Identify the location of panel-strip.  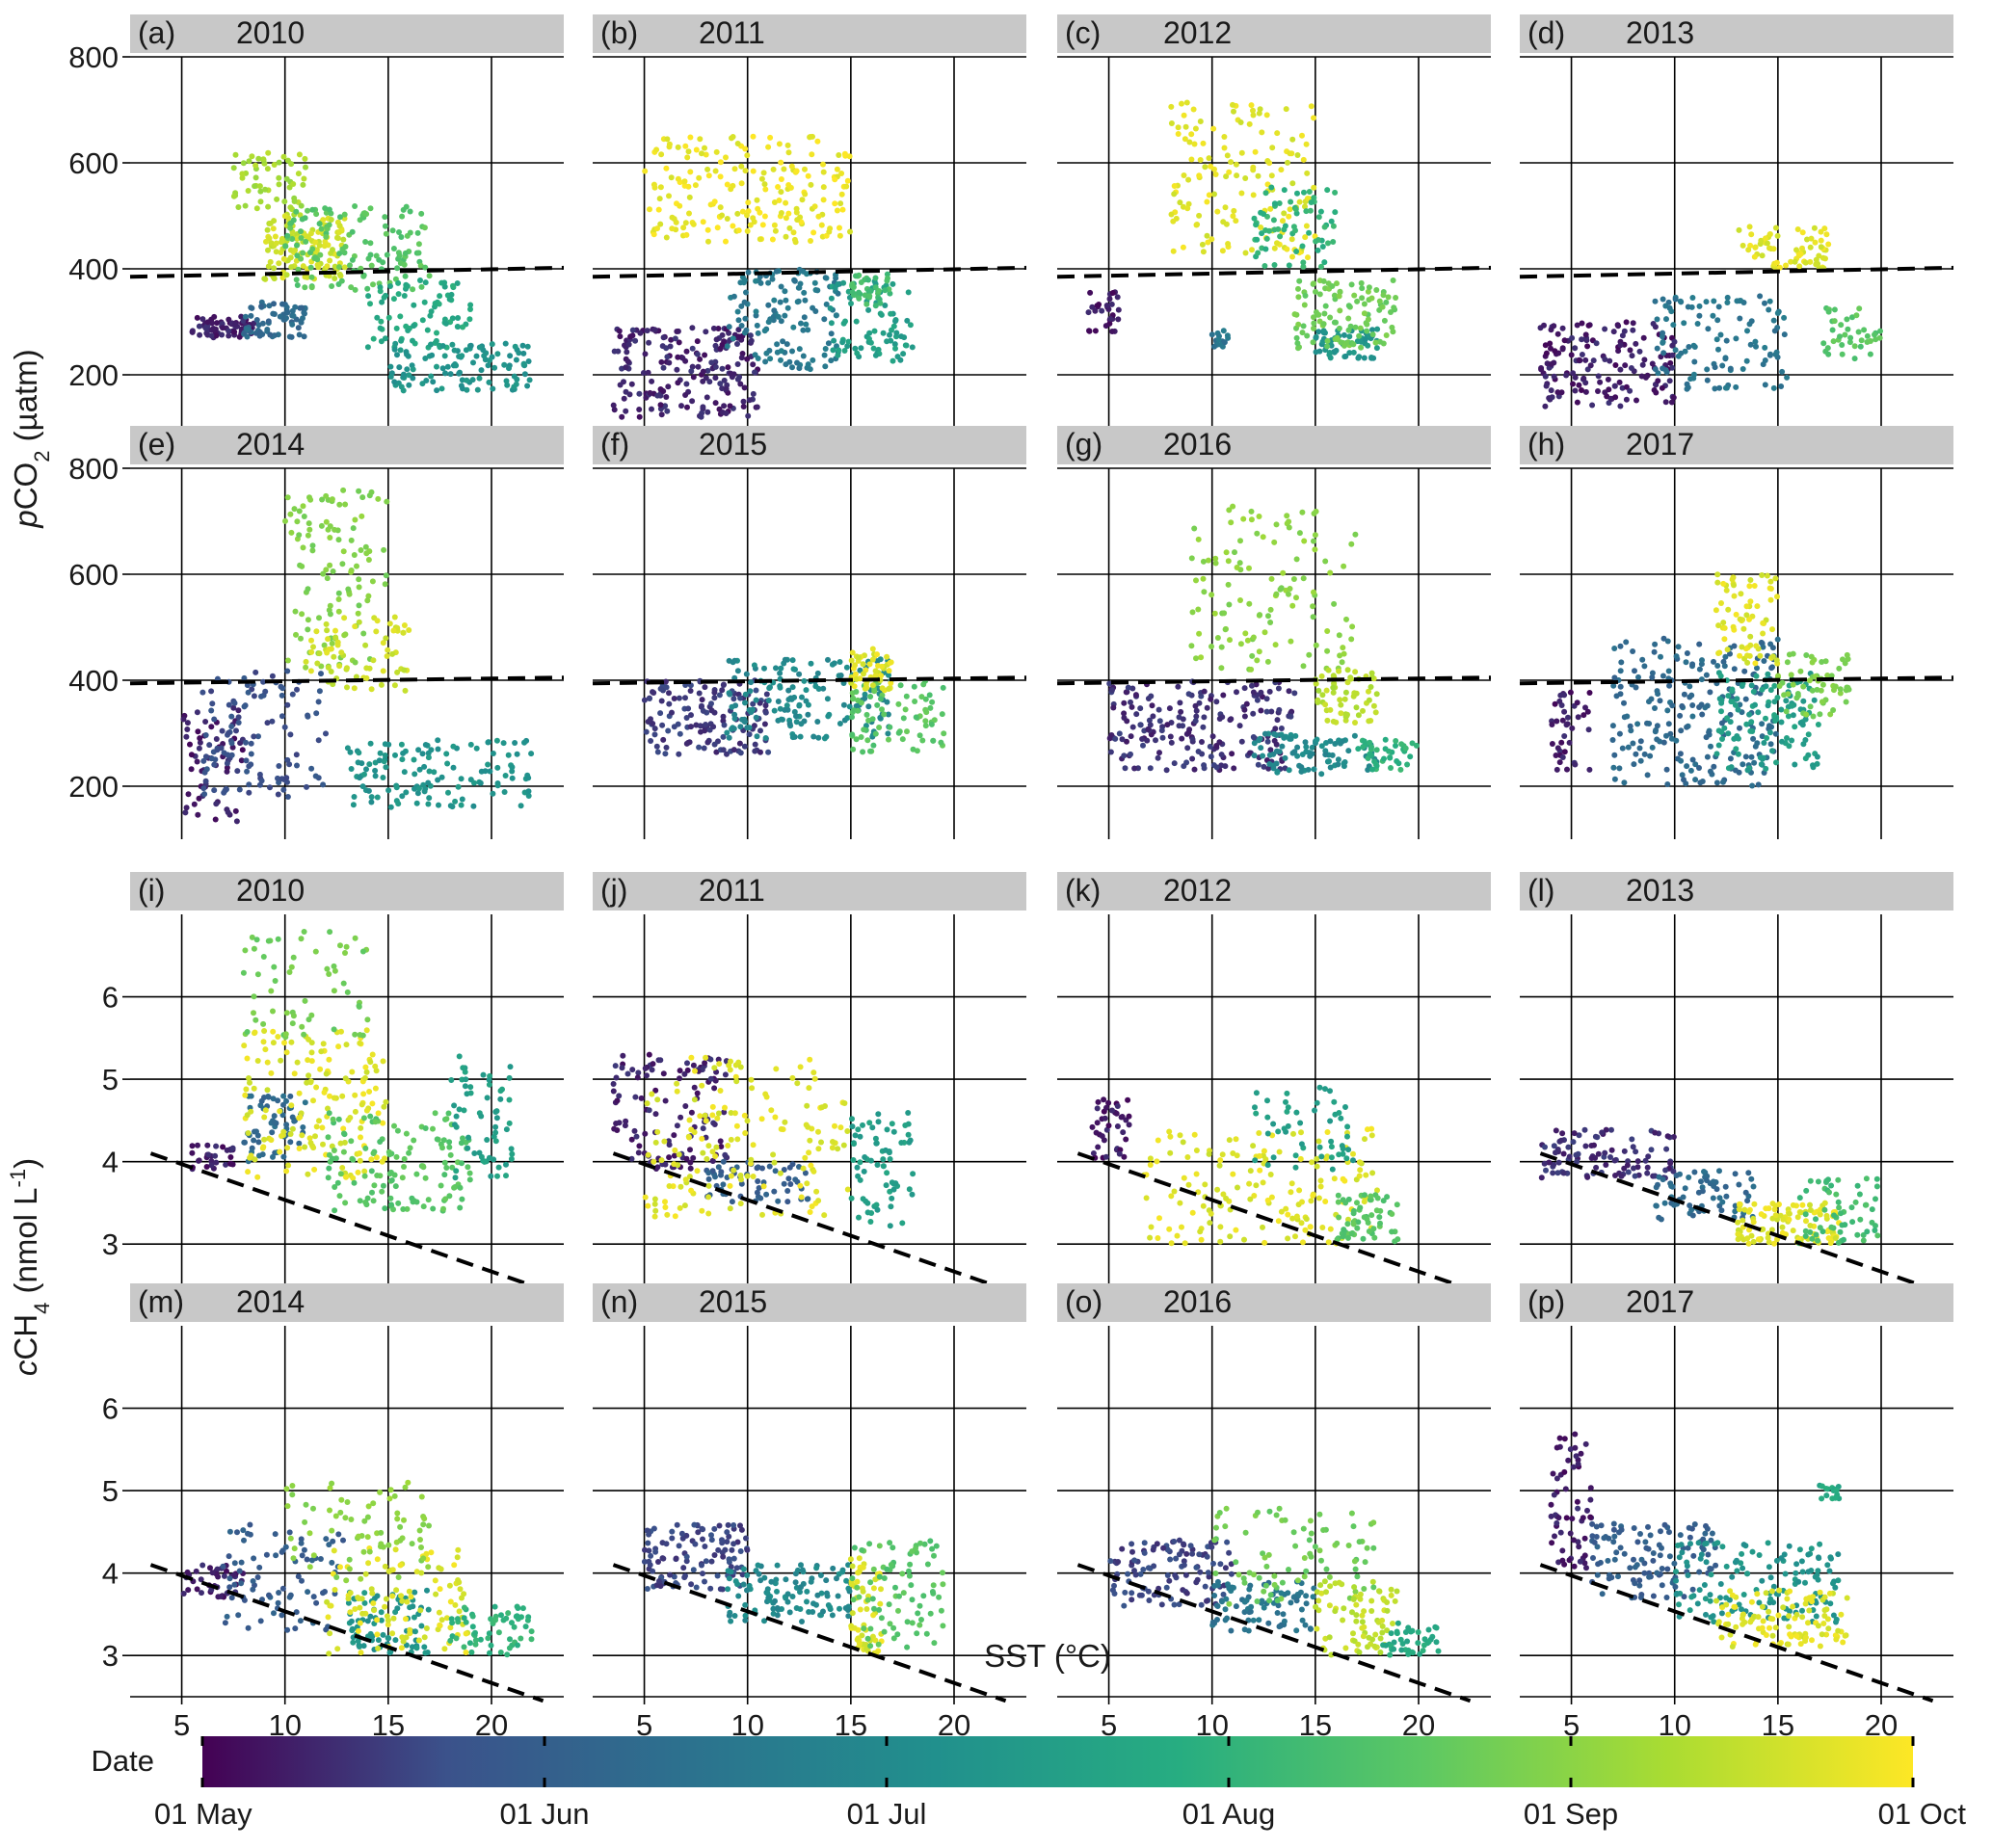
(347, 445).